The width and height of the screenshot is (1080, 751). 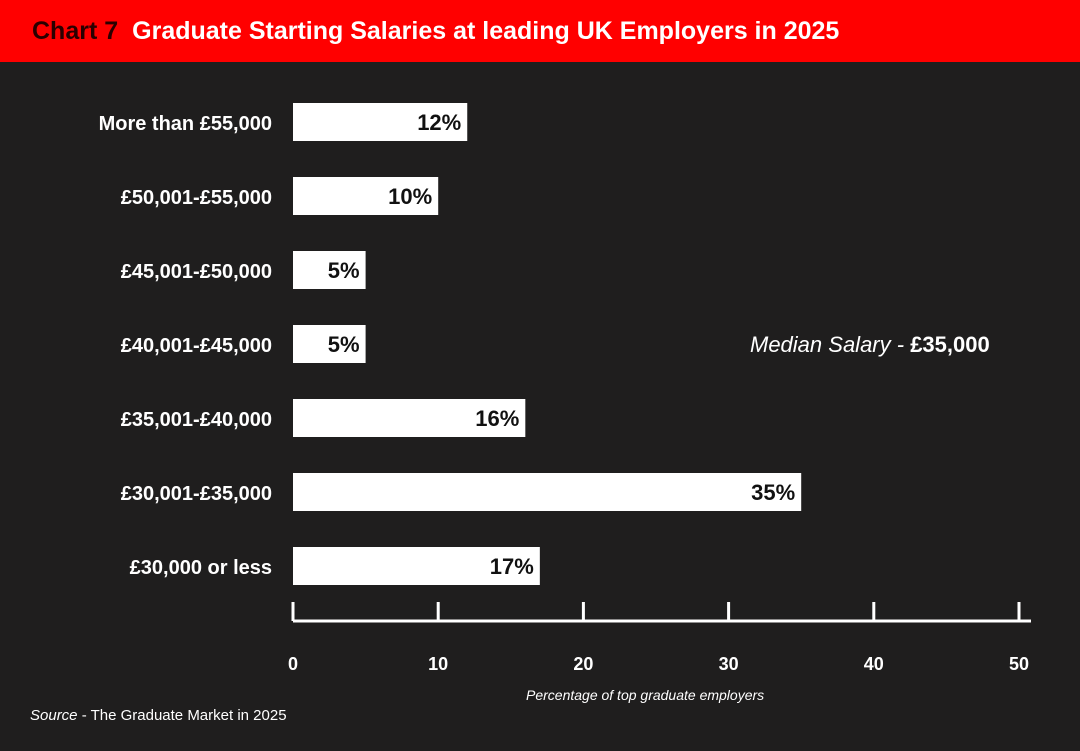 I want to click on median-label: Median Salary -, so click(x=830, y=344).